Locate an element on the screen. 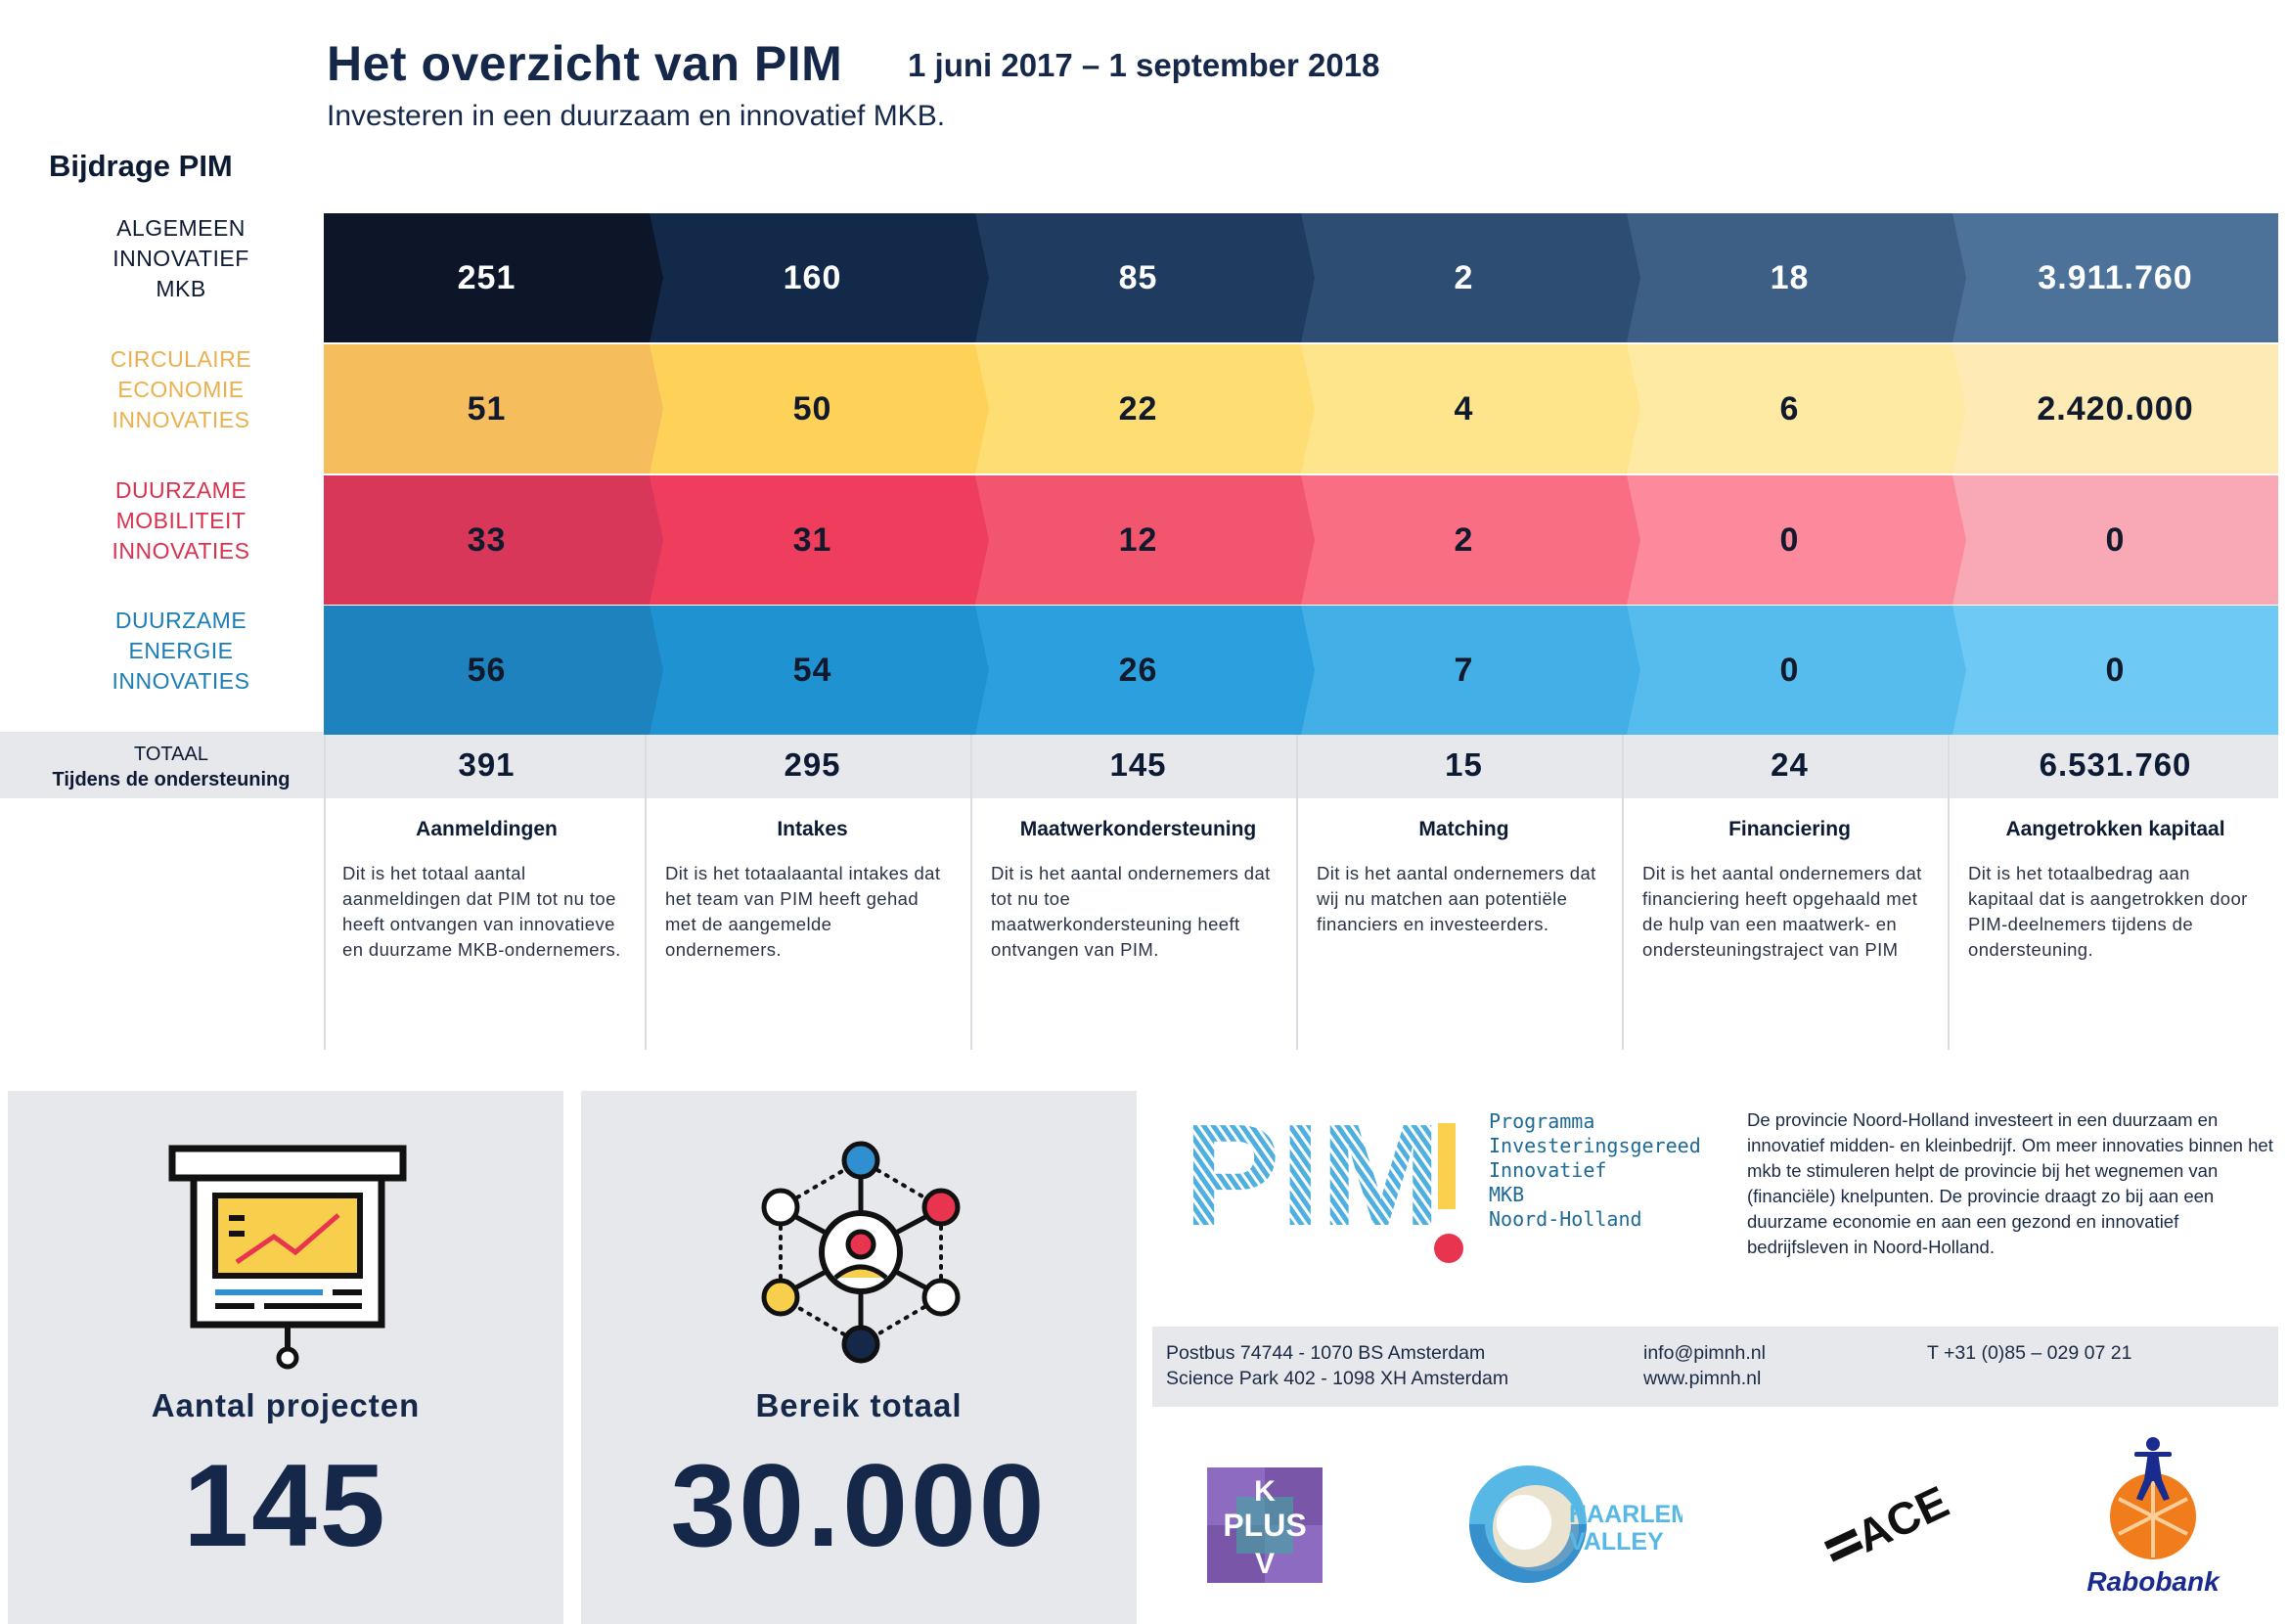  column-title-kapitaal: Aangetrokken kapitaal is located at coordinates (2115, 829).